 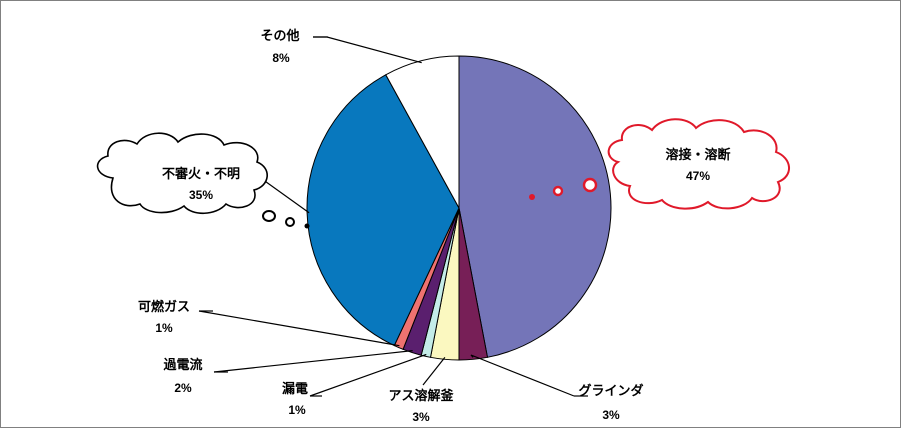 I want to click on label-other: その他 8%, so click(x=279, y=46).